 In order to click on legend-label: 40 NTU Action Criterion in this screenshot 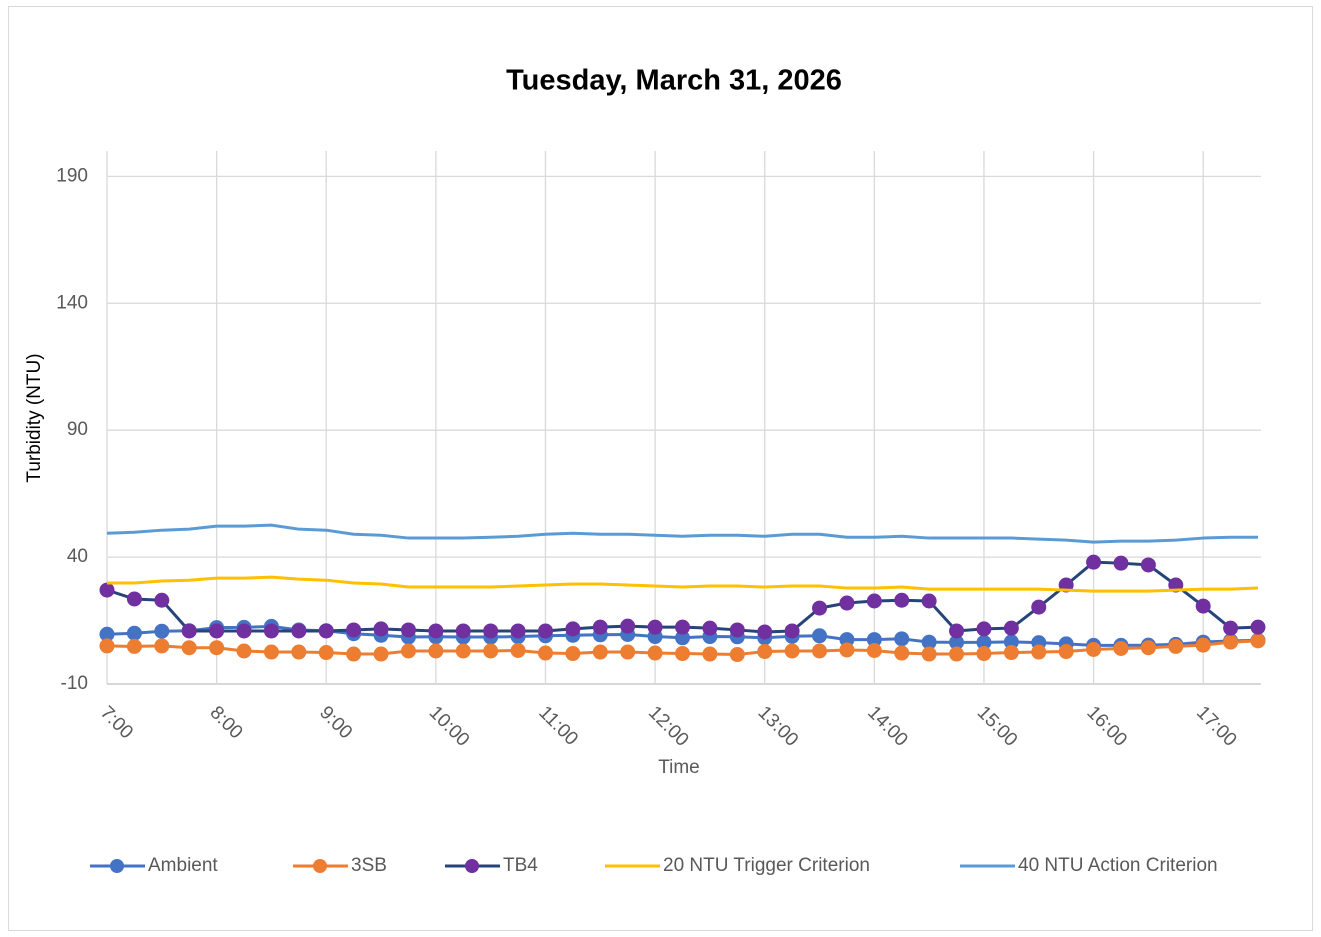, I will do `click(1118, 865)`.